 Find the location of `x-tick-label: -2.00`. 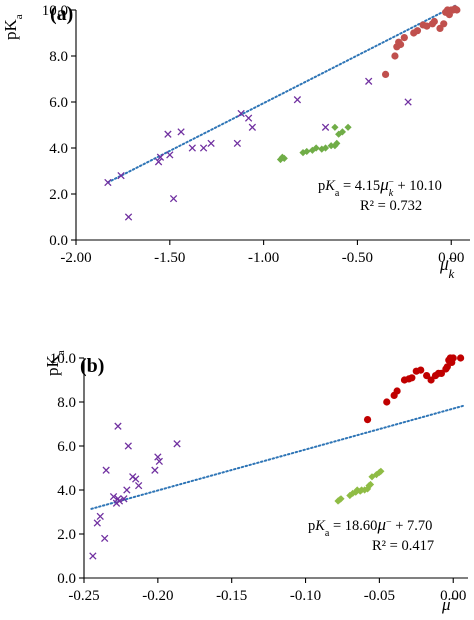

x-tick-label: -2.00 is located at coordinates (75, 258).